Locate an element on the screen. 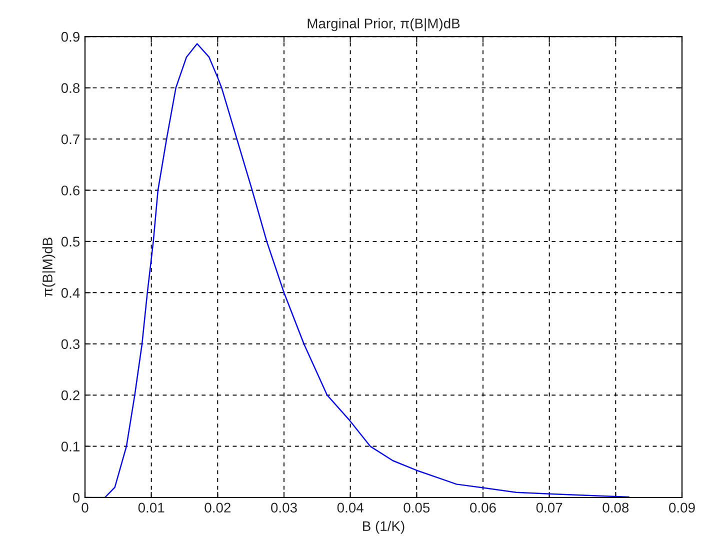  x-tick-label: 0.03 is located at coordinates (284, 507).